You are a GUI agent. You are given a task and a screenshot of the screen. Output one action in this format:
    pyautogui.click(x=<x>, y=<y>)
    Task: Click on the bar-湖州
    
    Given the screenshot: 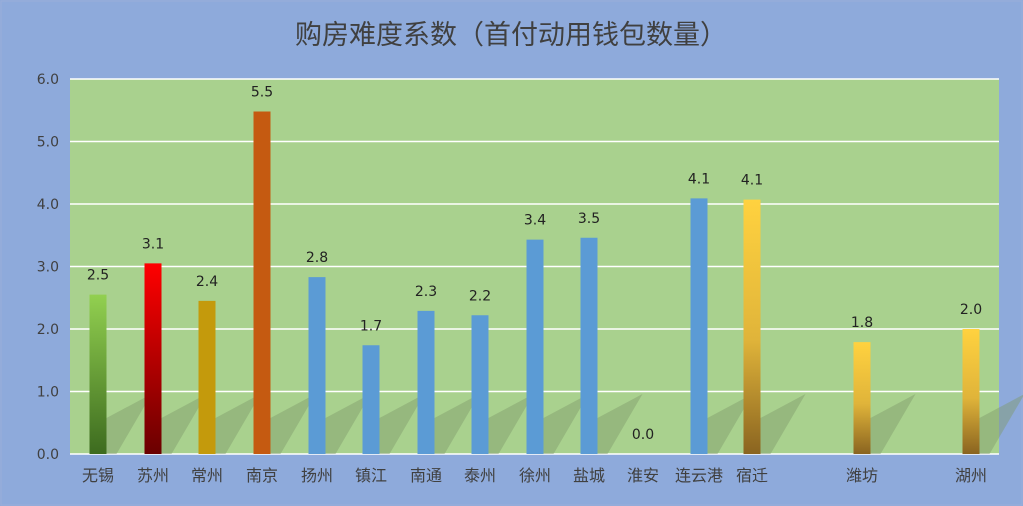 What is the action you would take?
    pyautogui.click(x=971, y=391)
    